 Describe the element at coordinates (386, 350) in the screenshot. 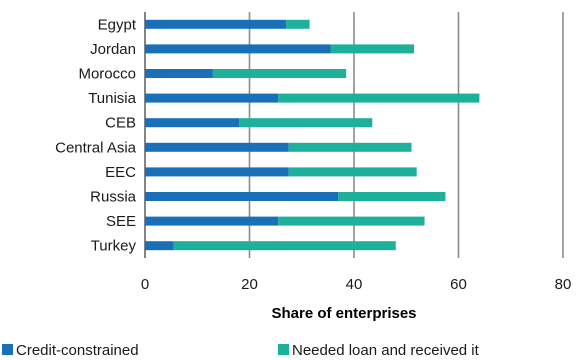

I see `legend-label: Needed loan and received it` at that location.